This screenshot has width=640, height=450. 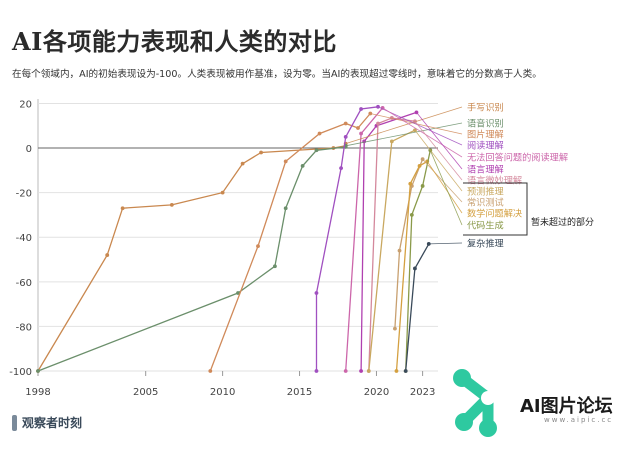 What do you see at coordinates (485, 108) in the screenshot?
I see `series-label: 手写识别` at bounding box center [485, 108].